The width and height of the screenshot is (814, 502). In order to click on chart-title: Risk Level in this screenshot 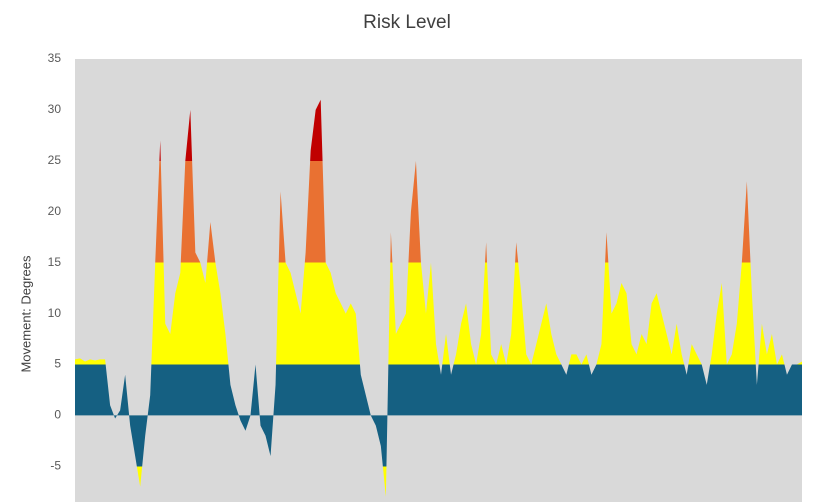, I will do `click(407, 22)`.